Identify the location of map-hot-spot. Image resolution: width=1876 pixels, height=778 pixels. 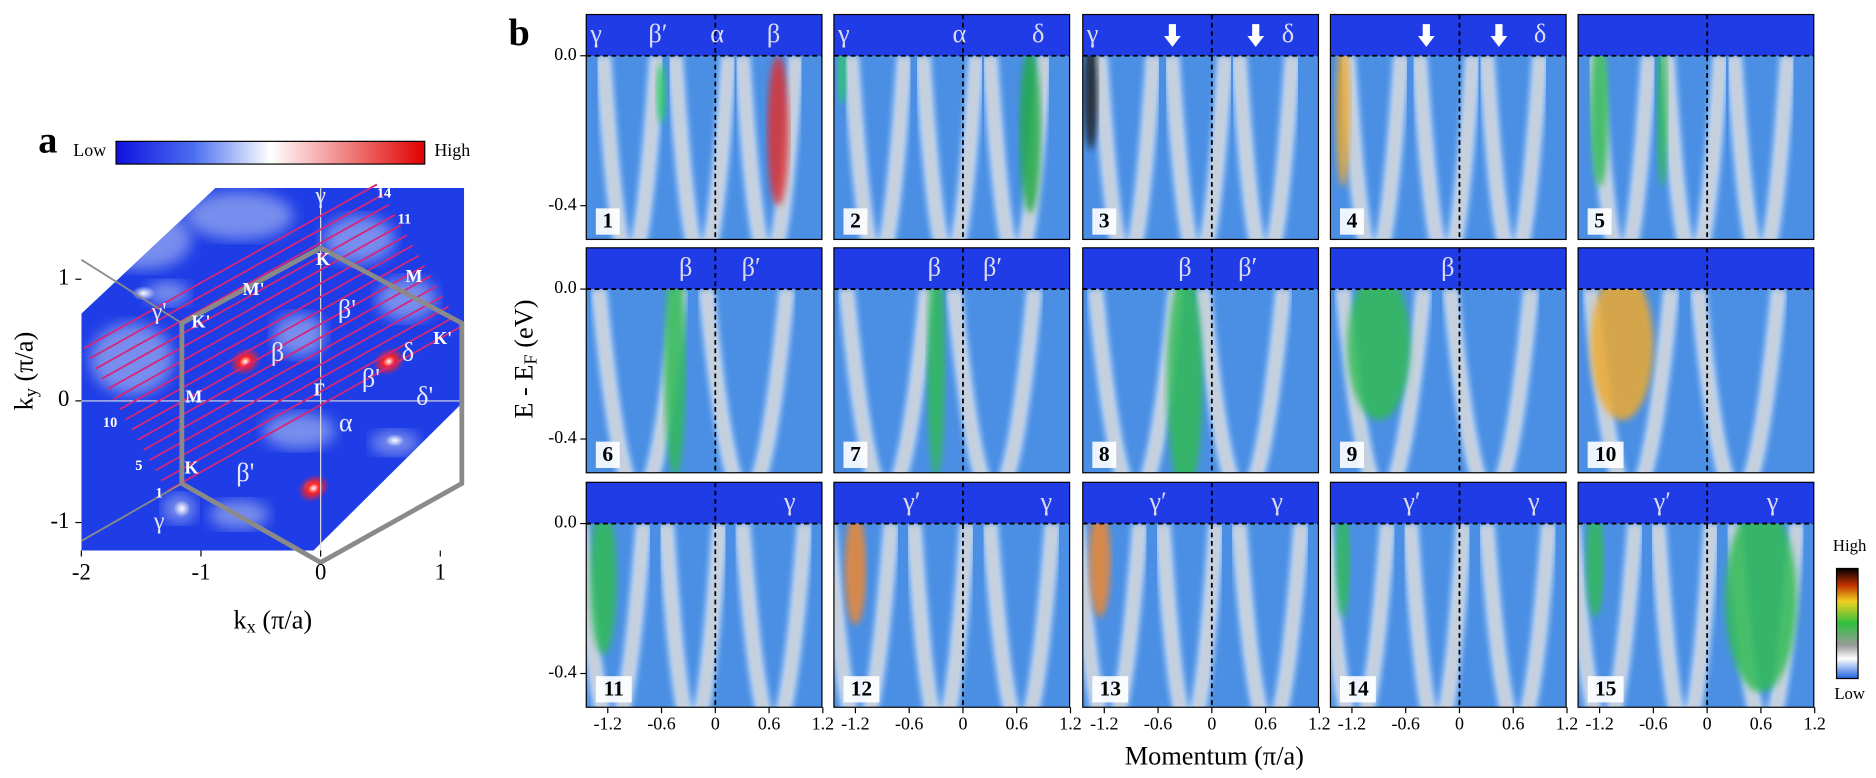
(388, 361).